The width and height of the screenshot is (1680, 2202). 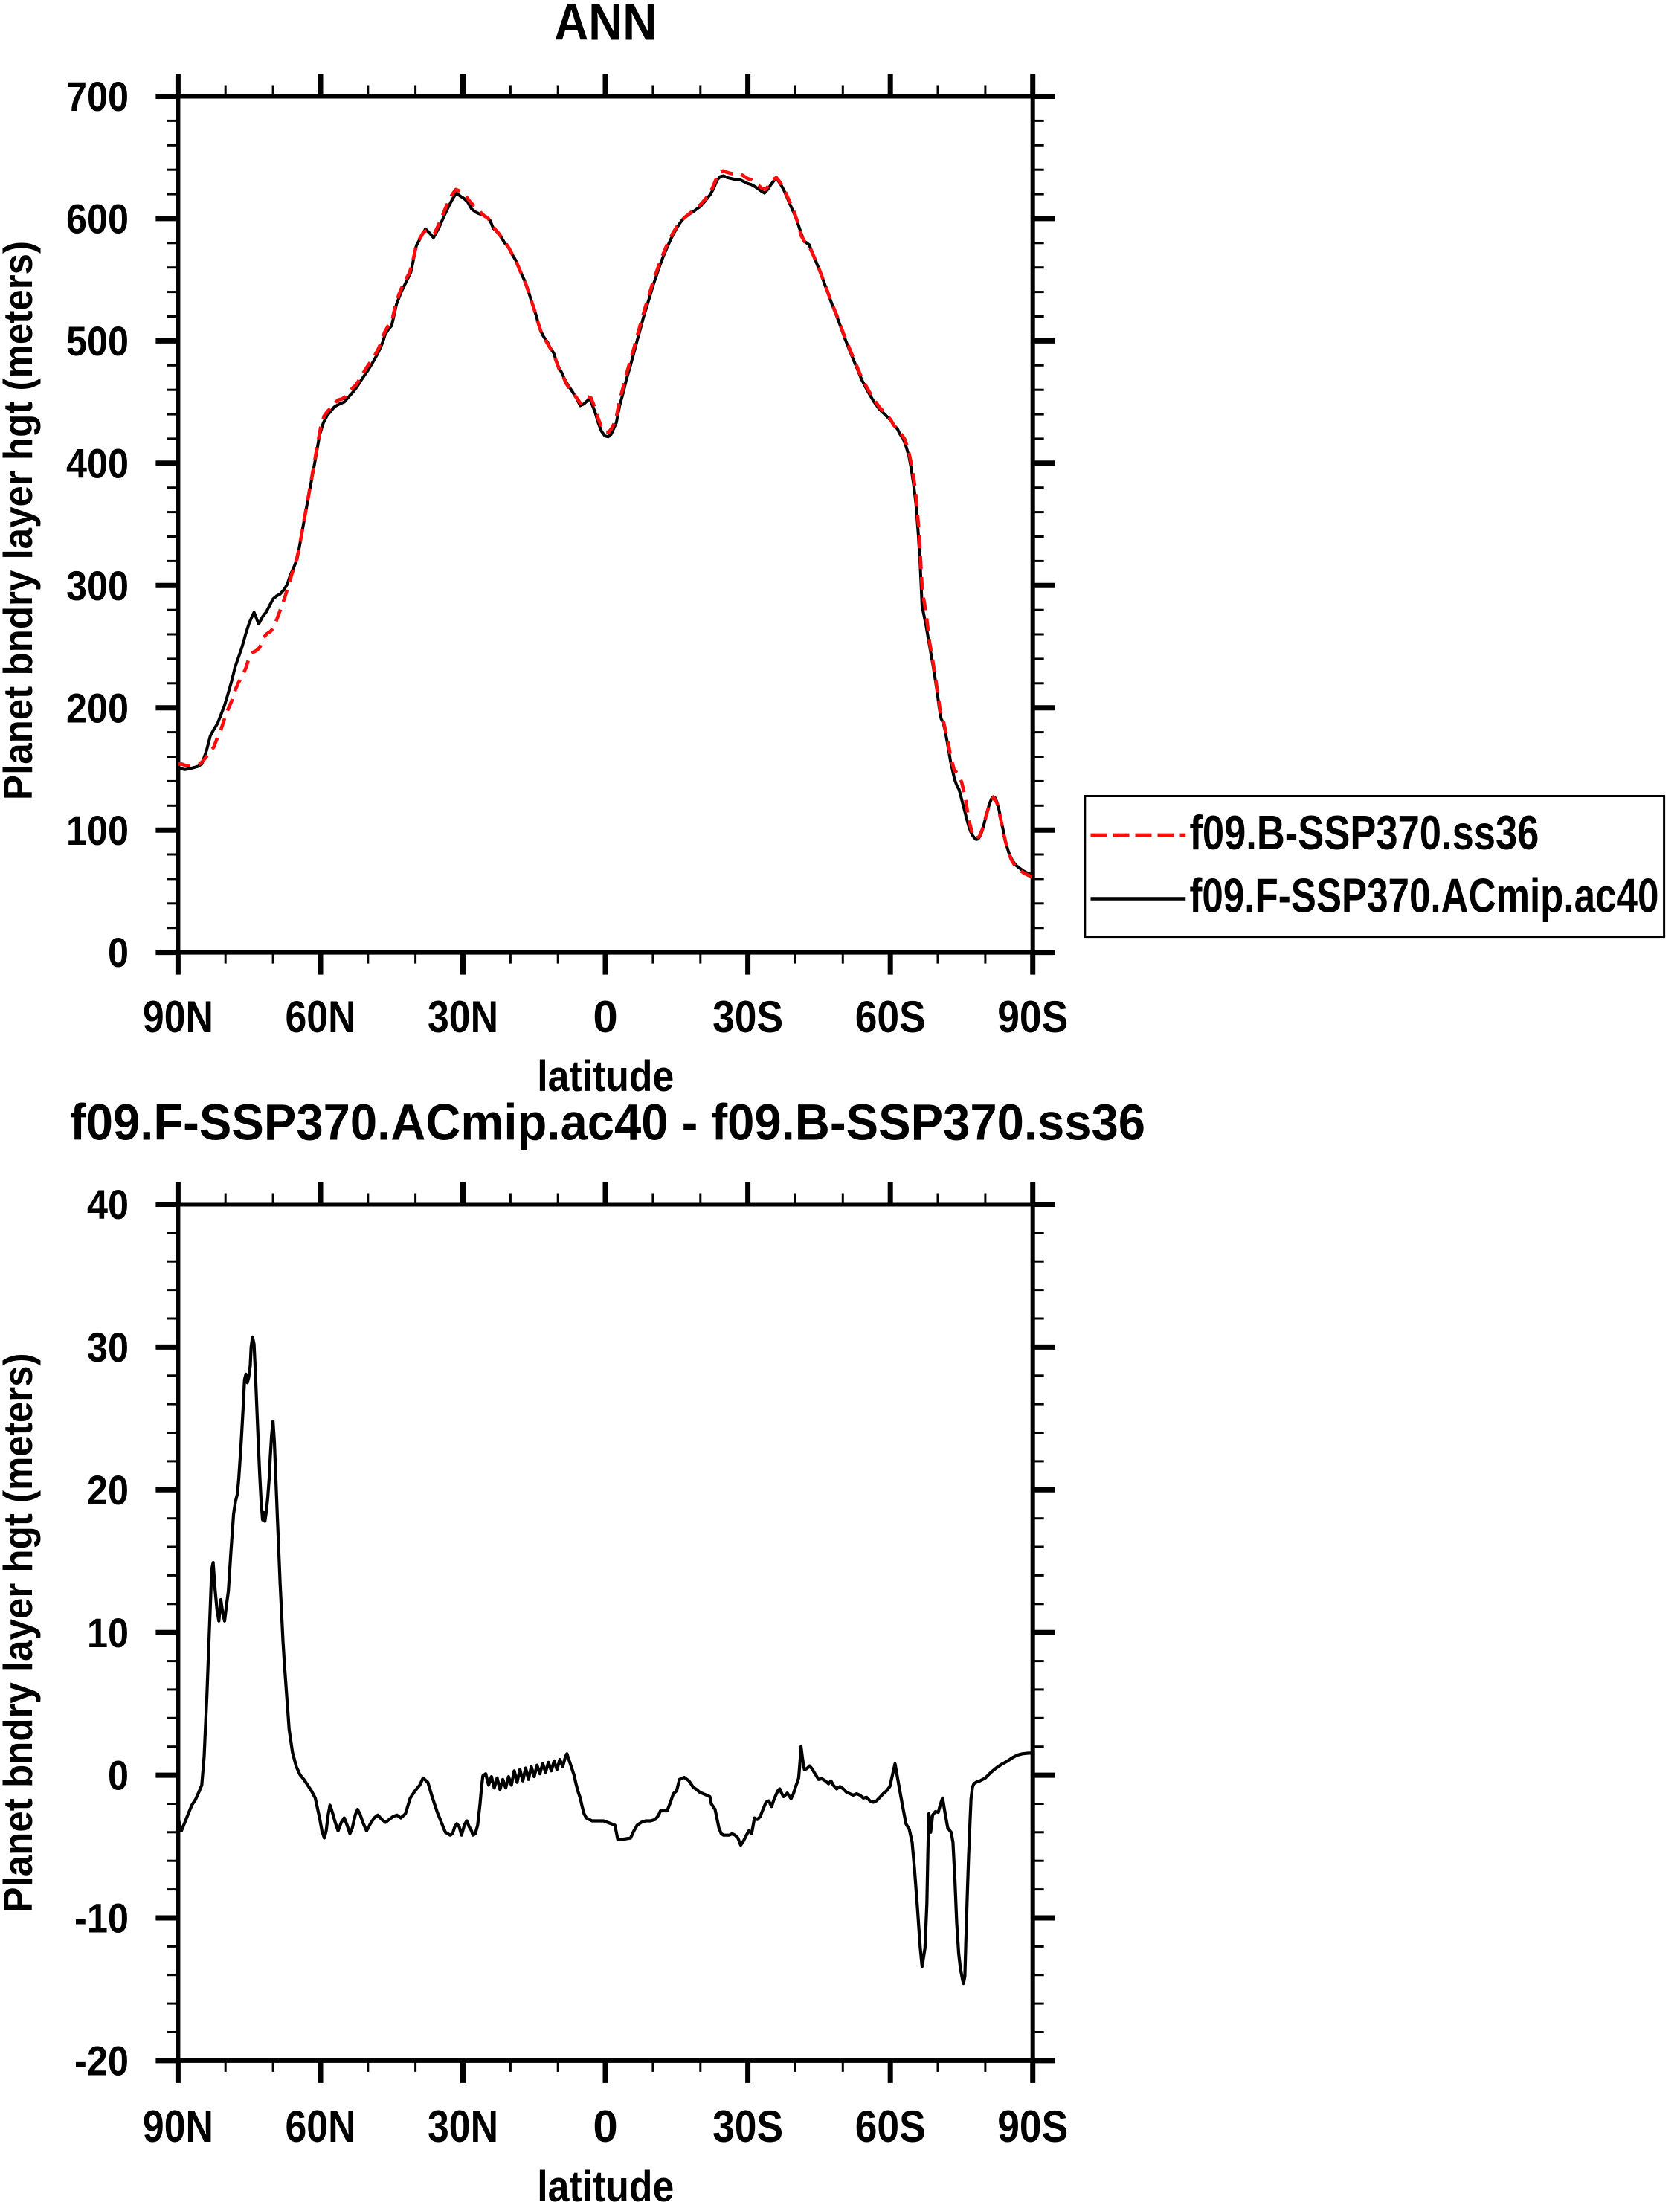 What do you see at coordinates (98, 830) in the screenshot?
I see `svg-text: 100` at bounding box center [98, 830].